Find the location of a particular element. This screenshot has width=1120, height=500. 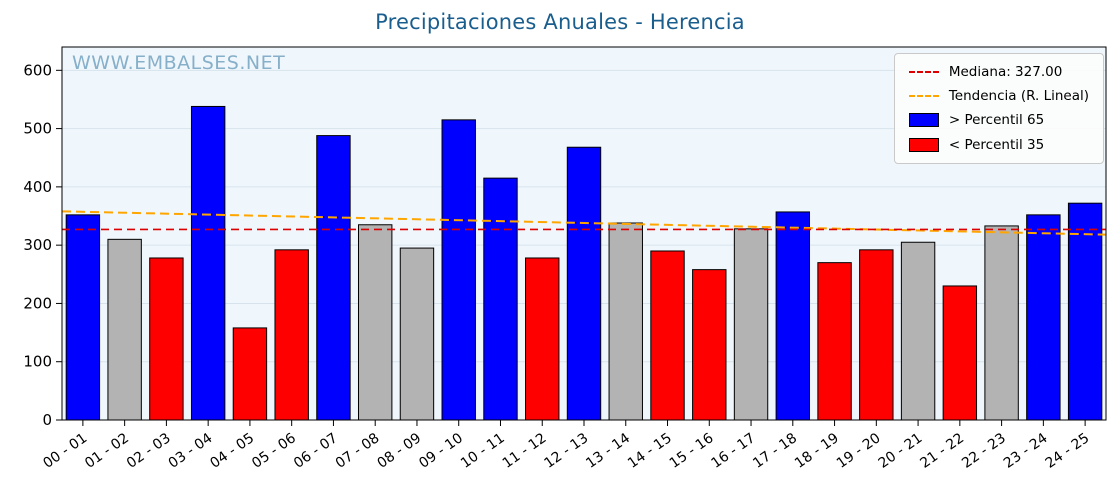

y-tick-label: 0 is located at coordinates (47, 420).